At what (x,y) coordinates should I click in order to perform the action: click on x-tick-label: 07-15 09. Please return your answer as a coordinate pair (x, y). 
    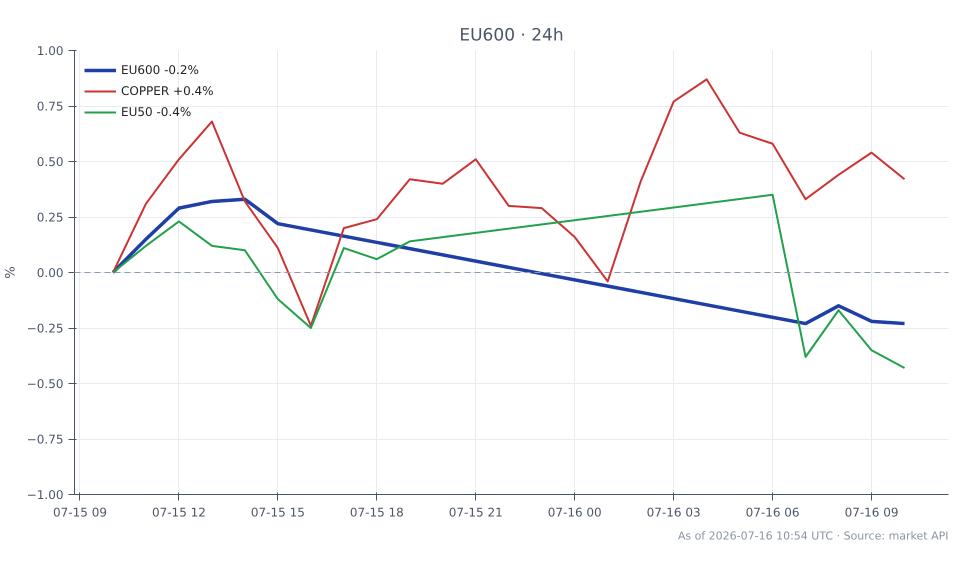
    Looking at the image, I should click on (80, 513).